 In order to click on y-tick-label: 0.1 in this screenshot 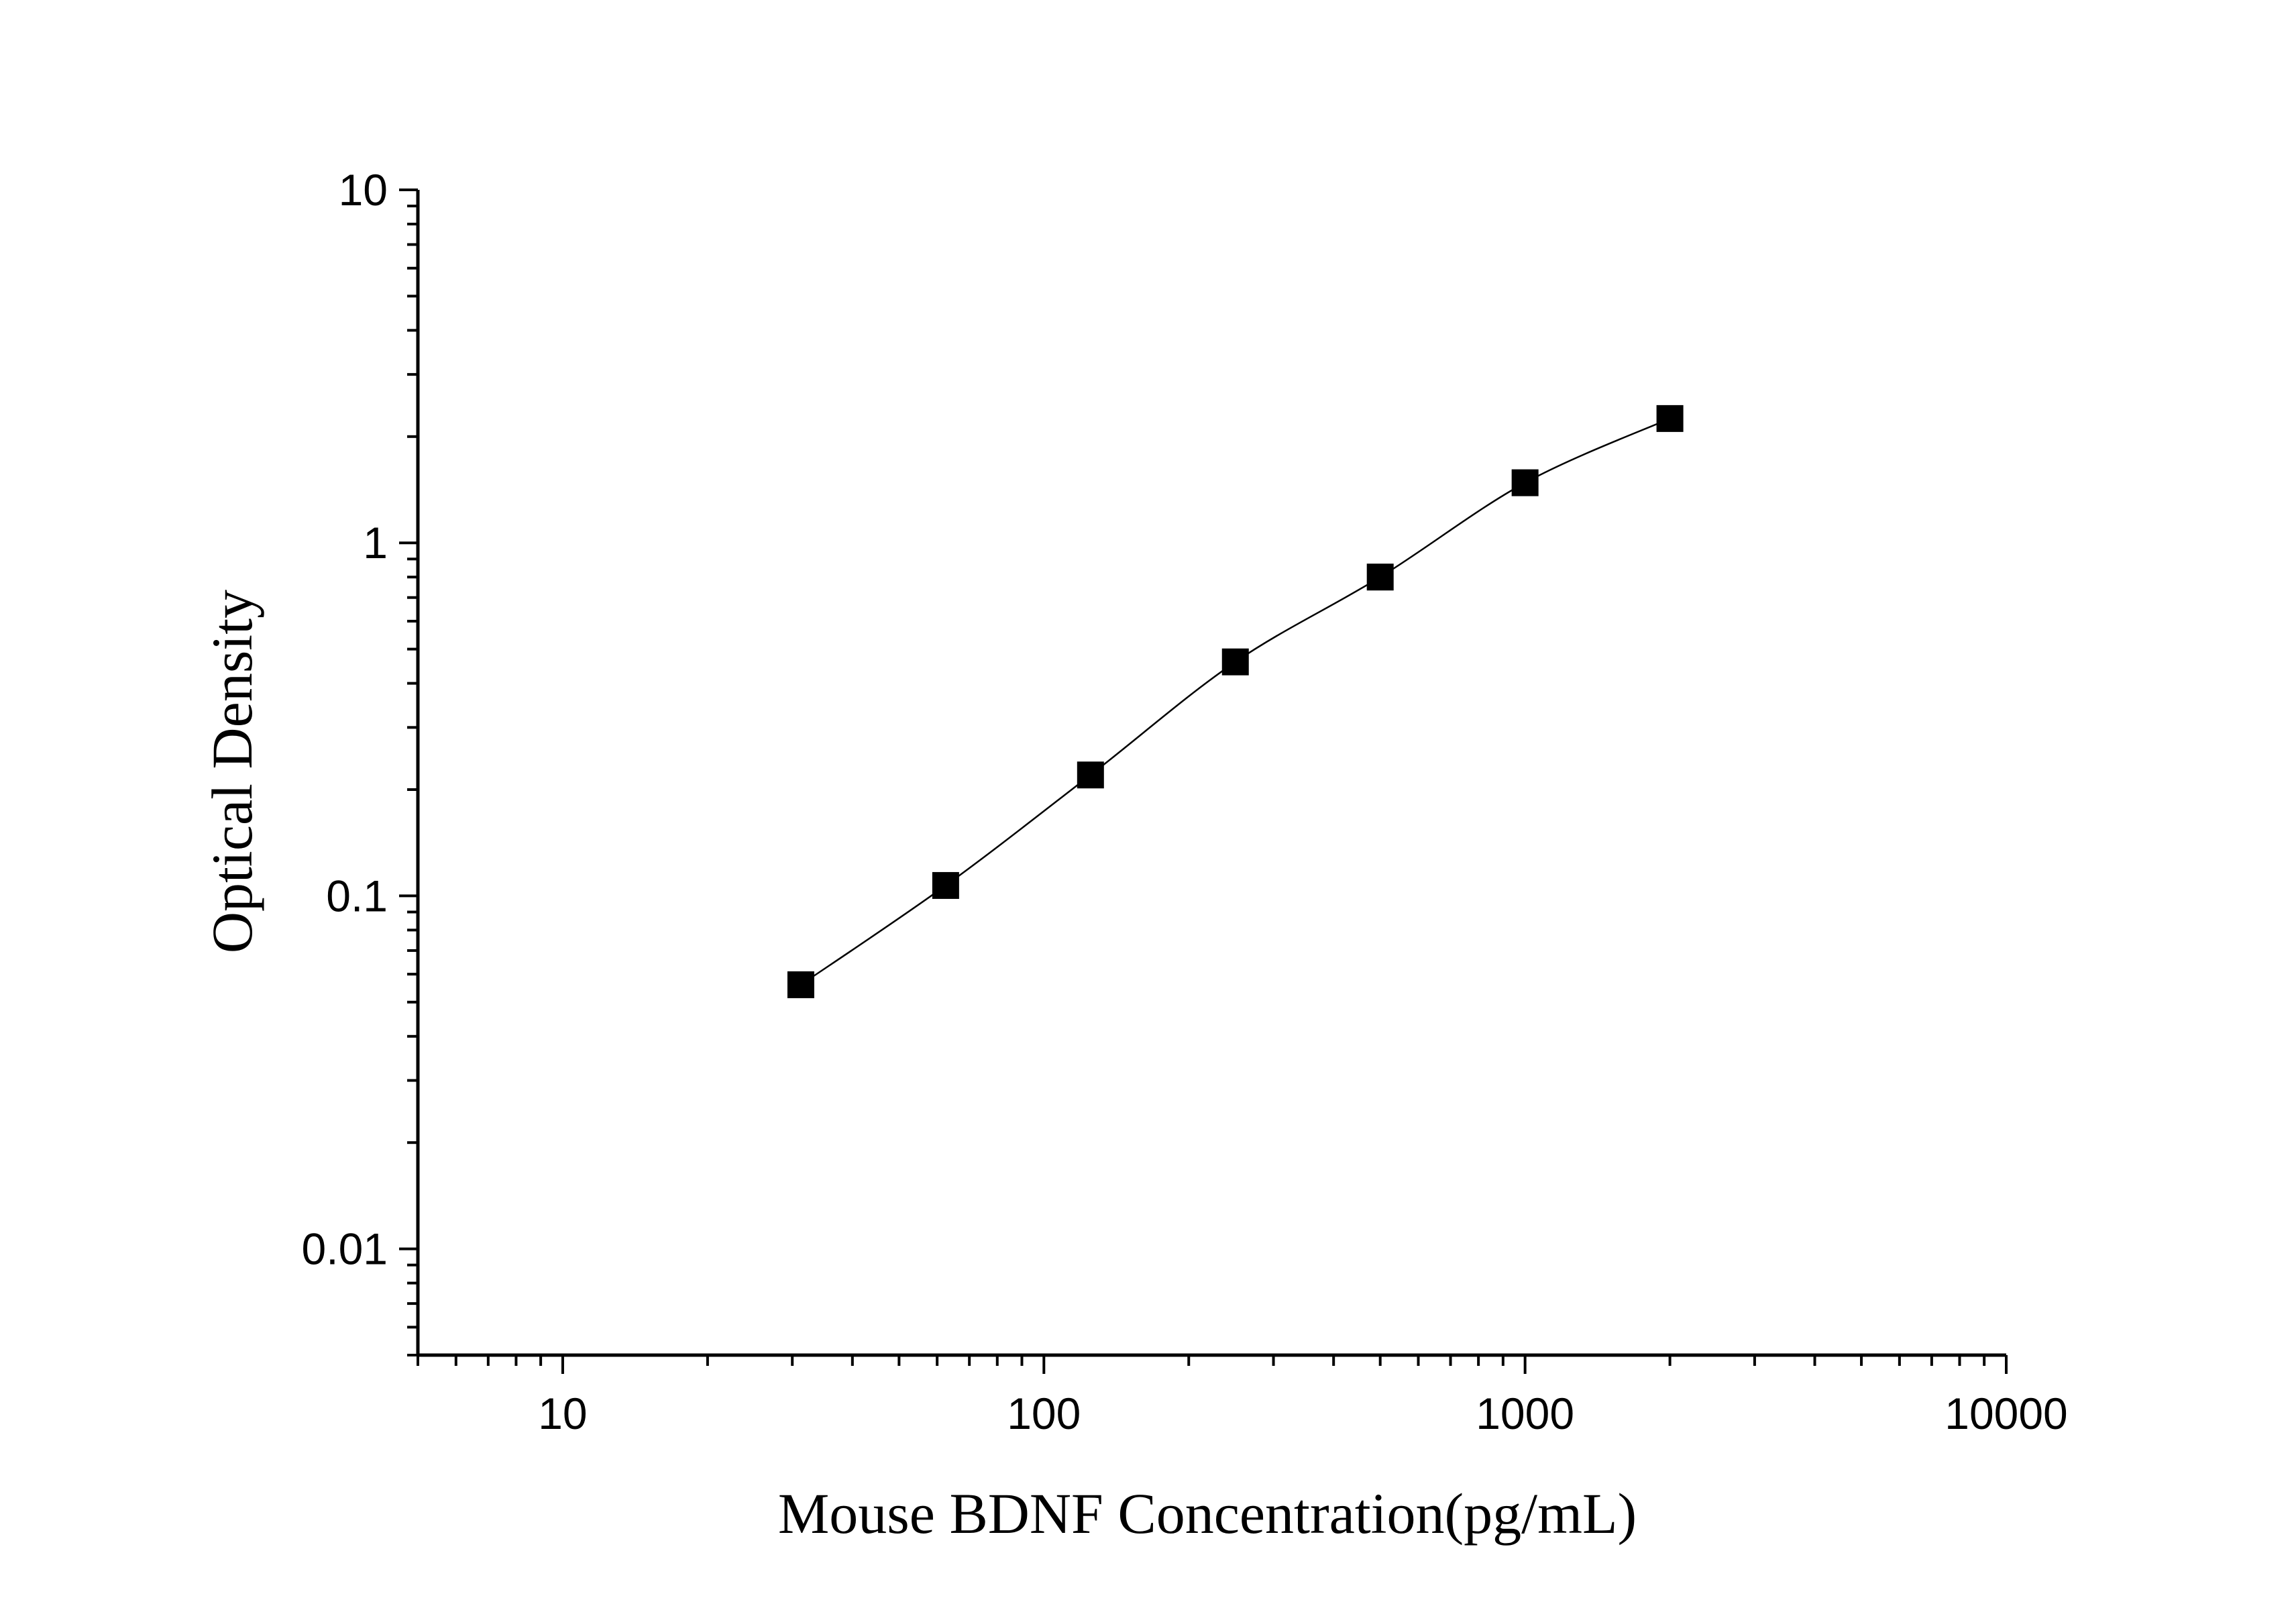, I will do `click(357, 896)`.